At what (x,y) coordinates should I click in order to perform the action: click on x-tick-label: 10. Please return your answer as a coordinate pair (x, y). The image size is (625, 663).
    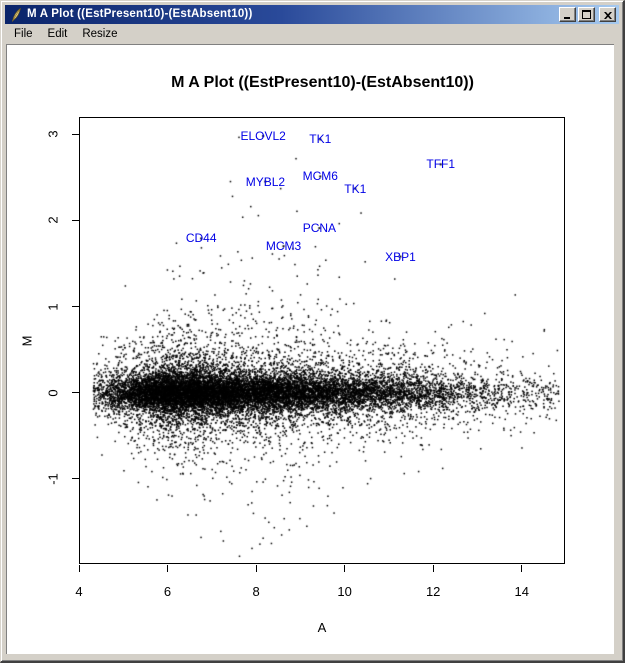
    Looking at the image, I should click on (344, 591).